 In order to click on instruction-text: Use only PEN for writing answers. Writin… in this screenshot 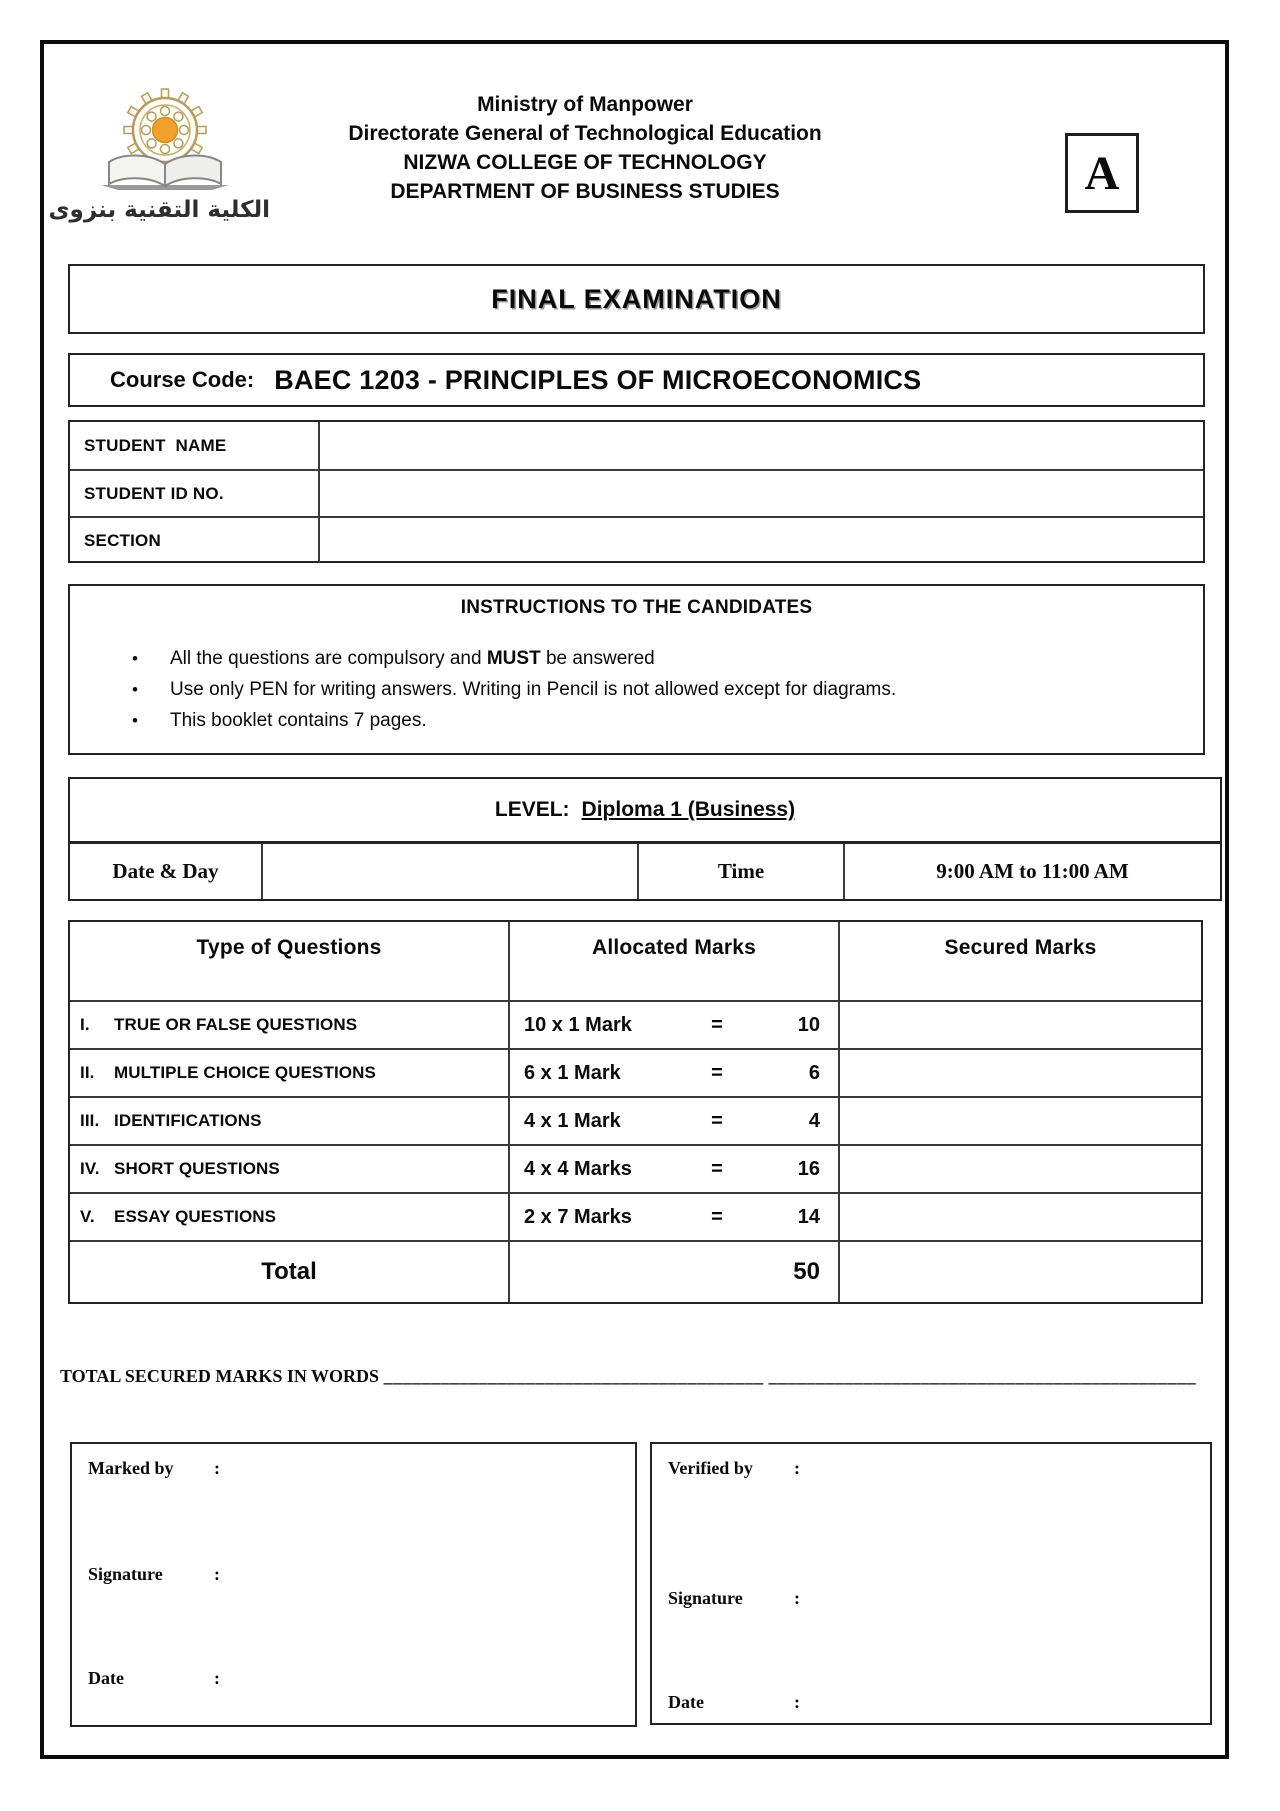, I will do `click(533, 689)`.